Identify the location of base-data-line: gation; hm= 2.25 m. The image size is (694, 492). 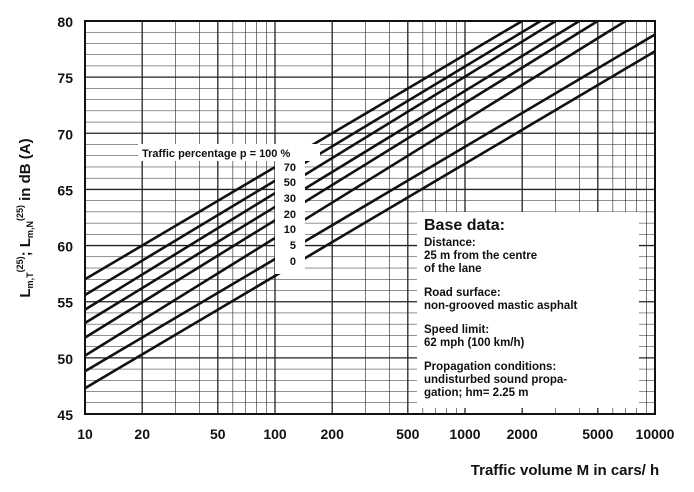
(476, 393).